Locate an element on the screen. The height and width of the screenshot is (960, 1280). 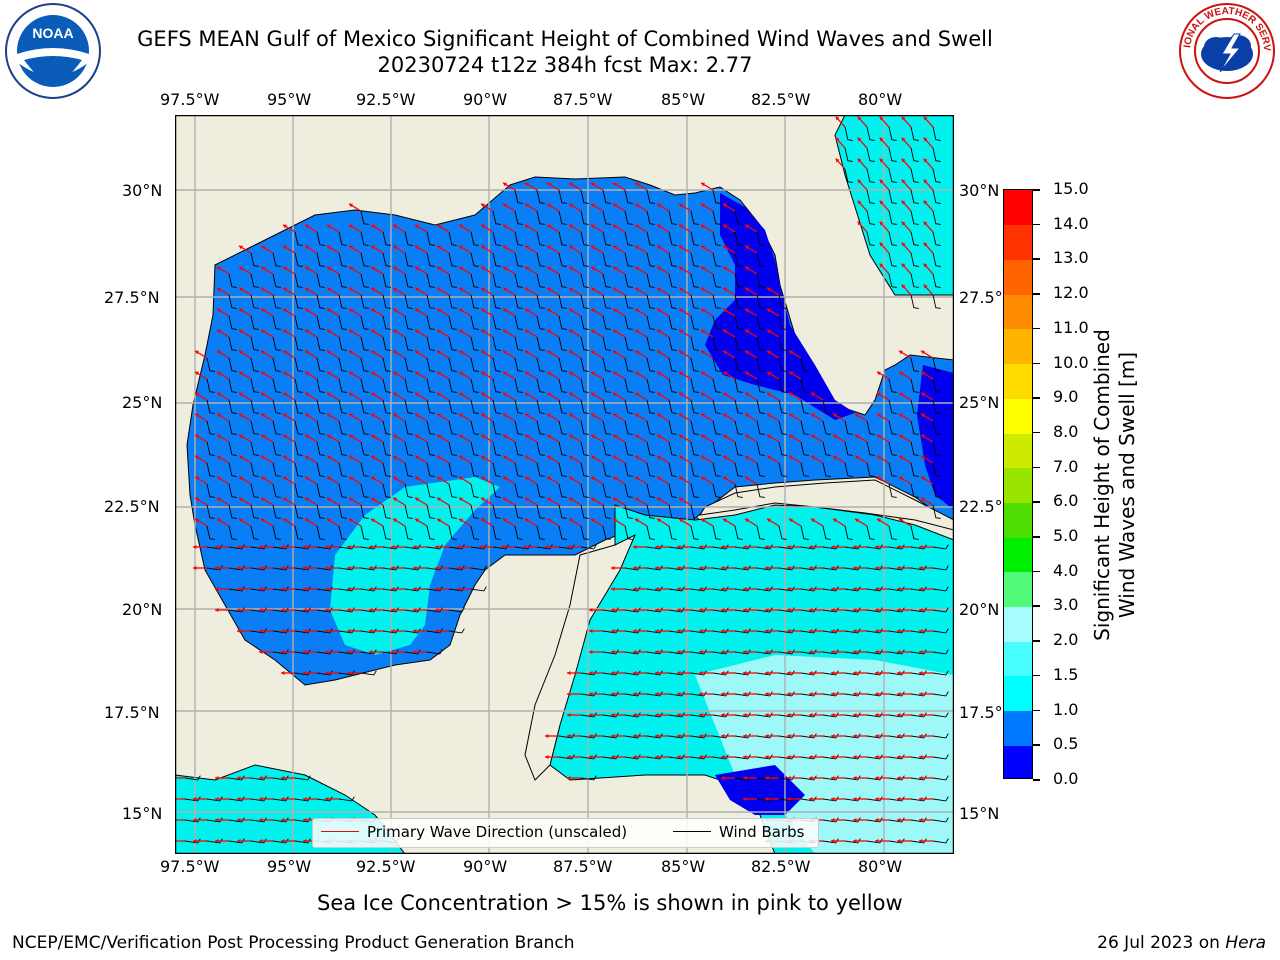
colorbar-tick-label: 10.0 is located at coordinates (1071, 362).